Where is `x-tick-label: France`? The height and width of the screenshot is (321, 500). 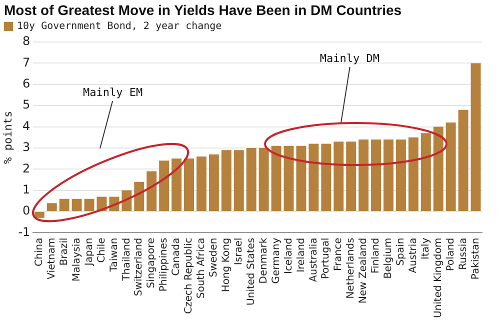
x-tick-label: France is located at coordinates (338, 254).